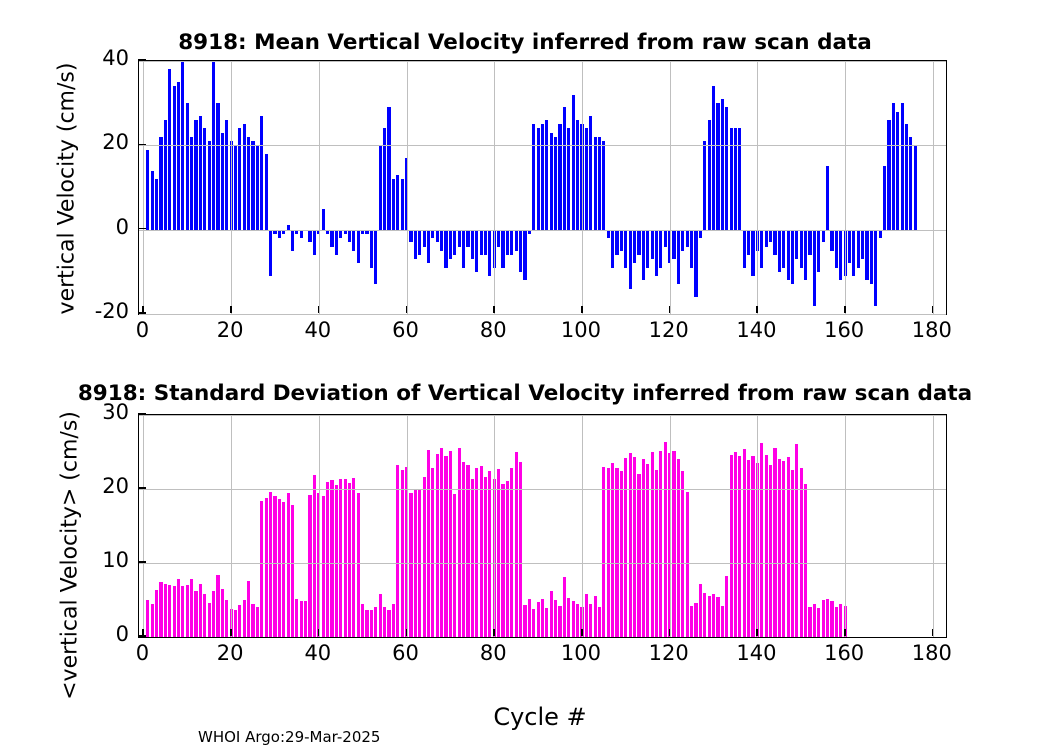 This screenshot has height=750, width=1050. Describe the element at coordinates (142, 144) in the screenshot. I see `y-tickmark` at that location.